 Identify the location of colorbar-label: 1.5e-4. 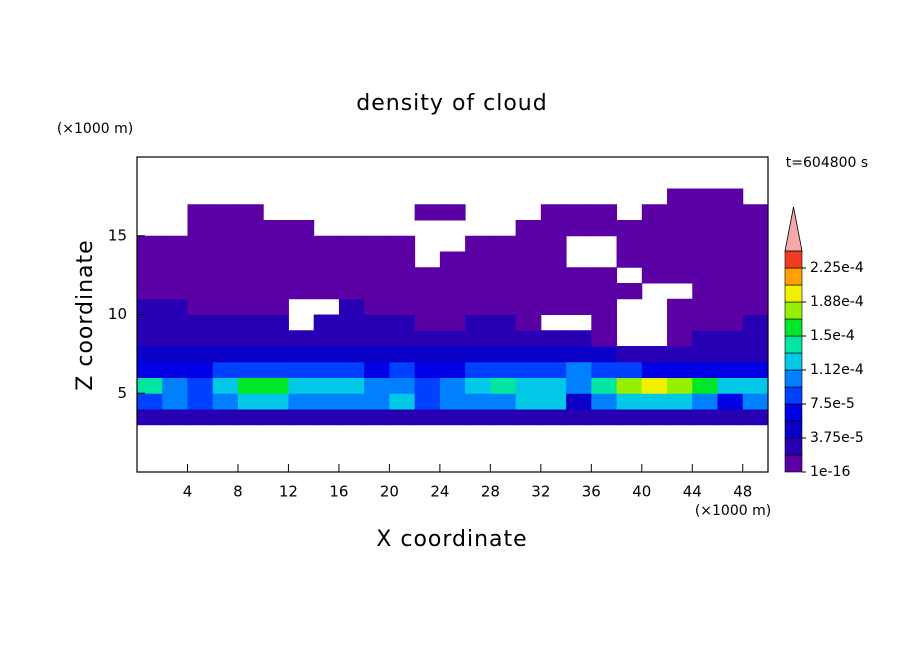
(832, 336).